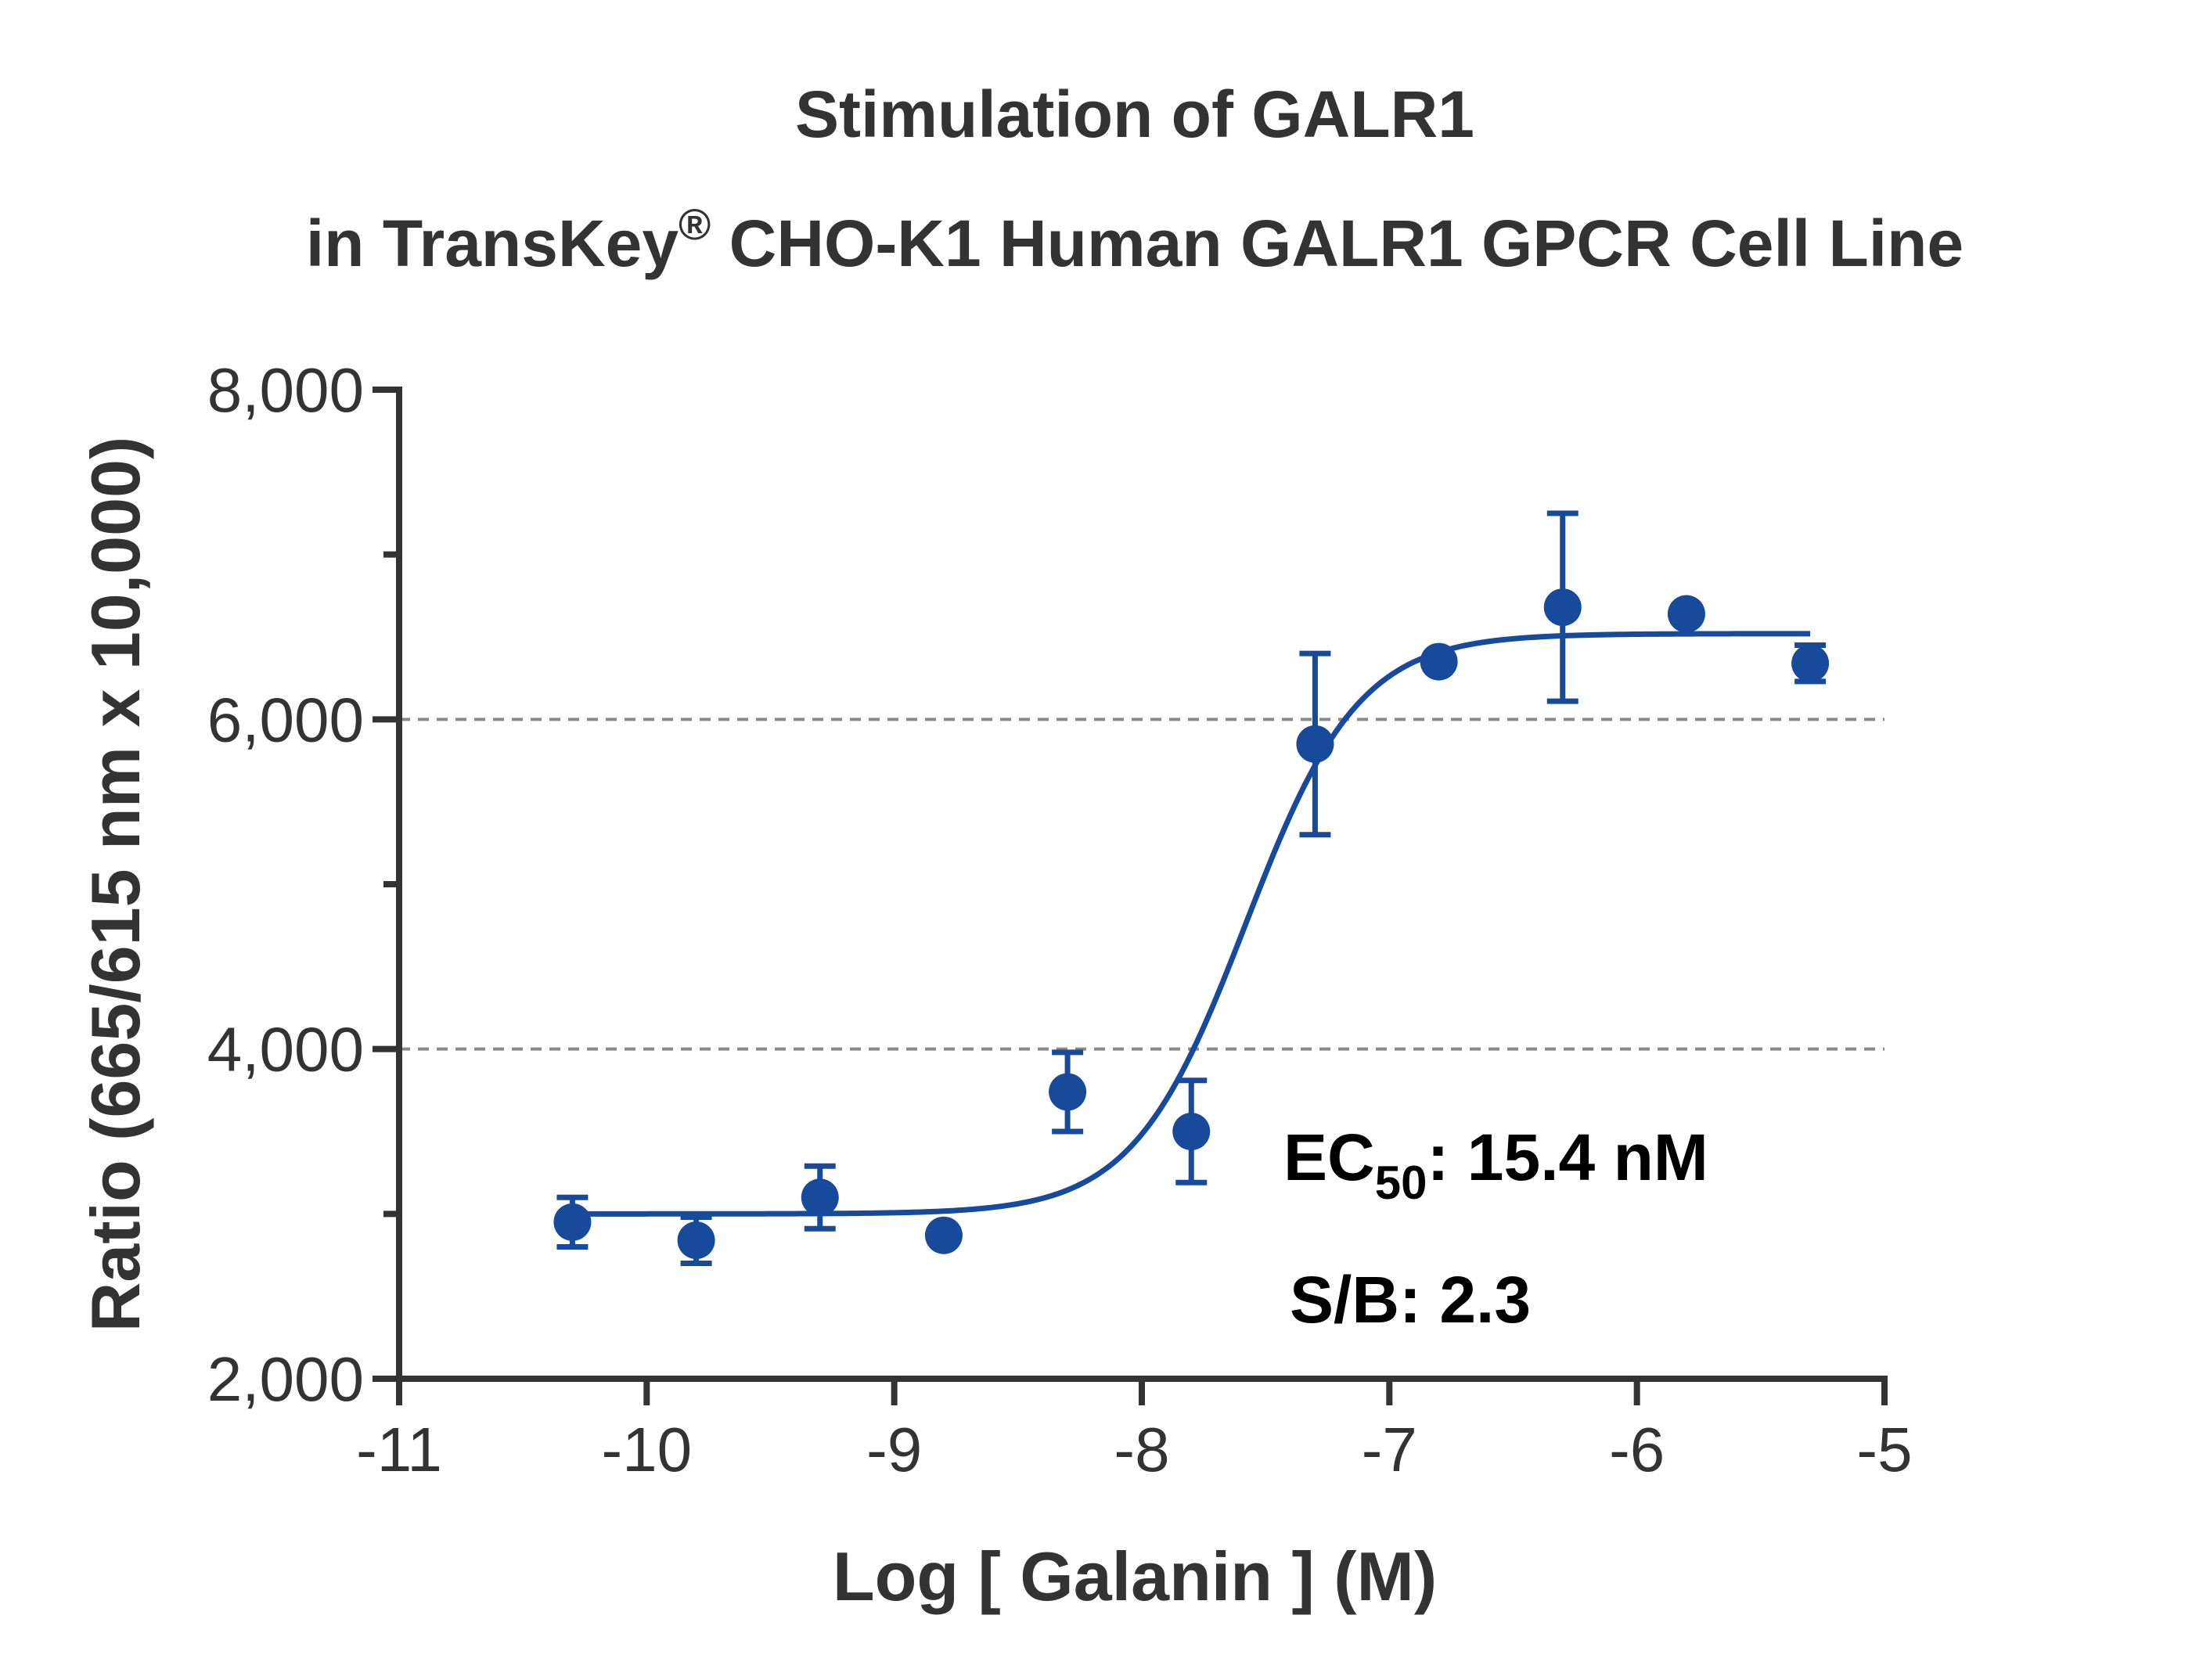 The width and height of the screenshot is (2185, 1680). I want to click on y-tick-label: 8,000, so click(285, 390).